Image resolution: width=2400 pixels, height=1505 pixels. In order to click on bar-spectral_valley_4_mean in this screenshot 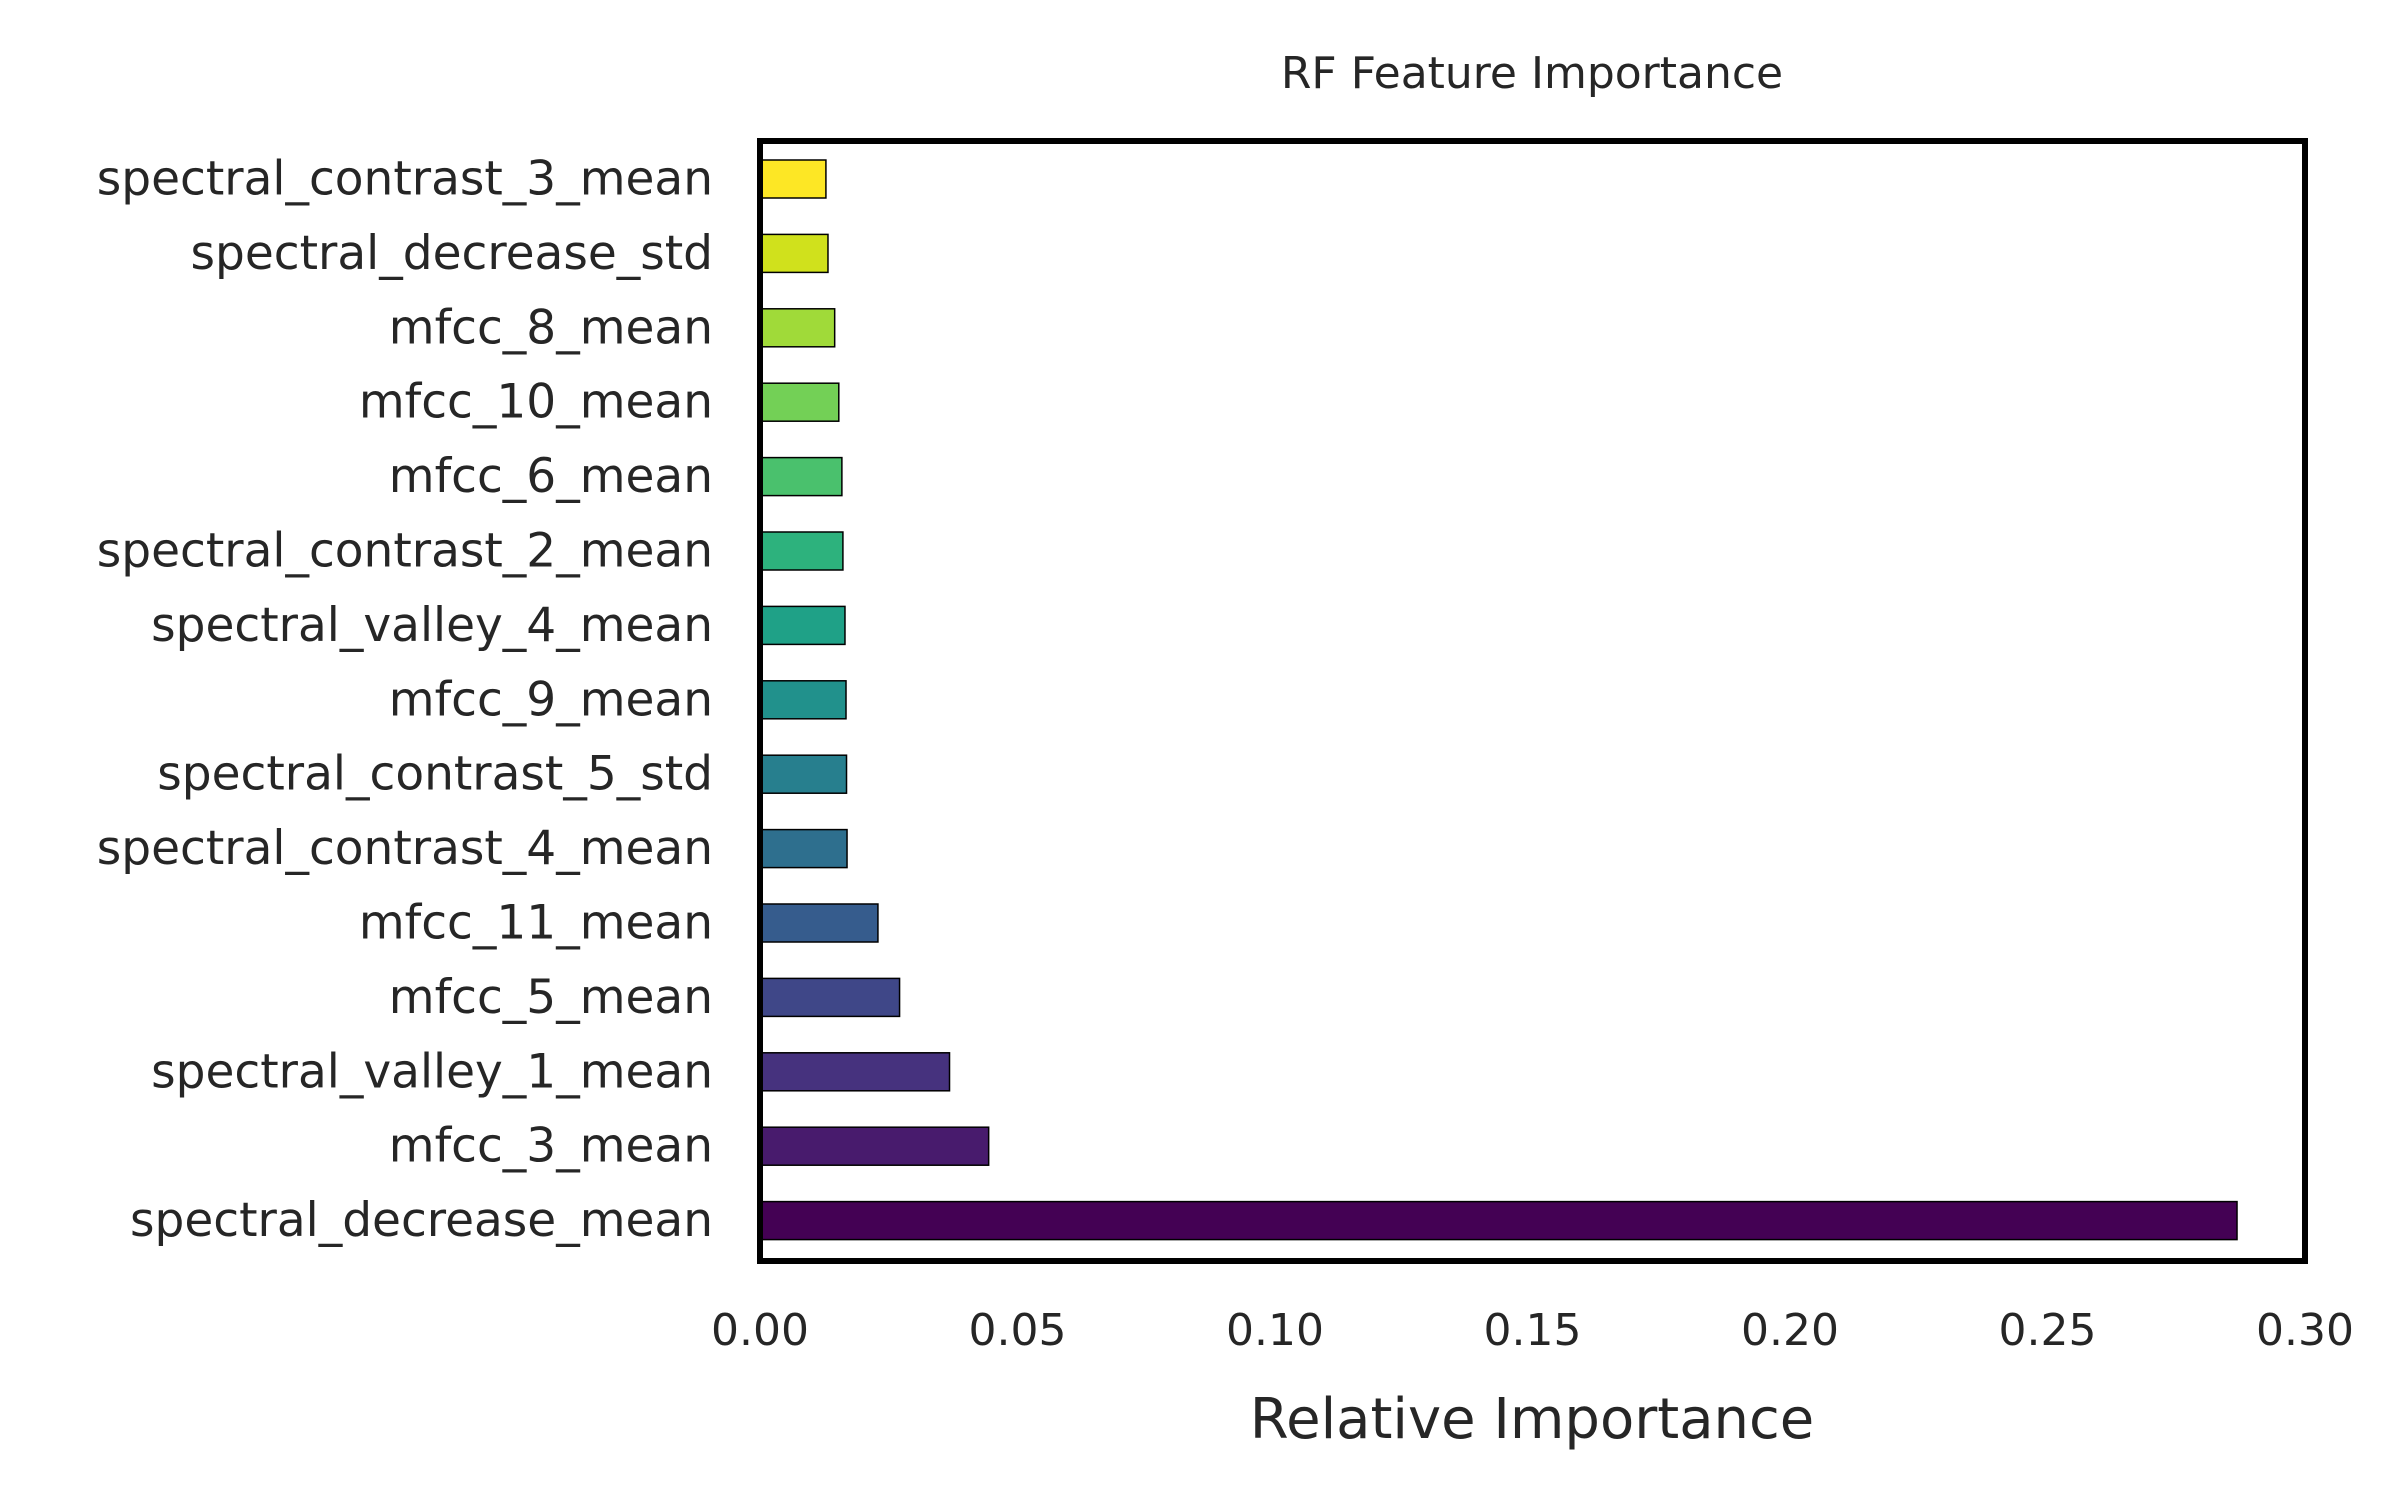, I will do `click(802, 625)`.